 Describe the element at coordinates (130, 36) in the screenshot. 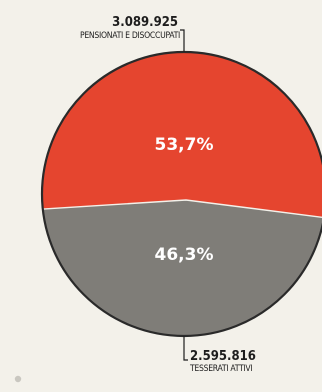

I see `category-label-pensionati: PENSIONATI E DISOCCUPATI` at that location.